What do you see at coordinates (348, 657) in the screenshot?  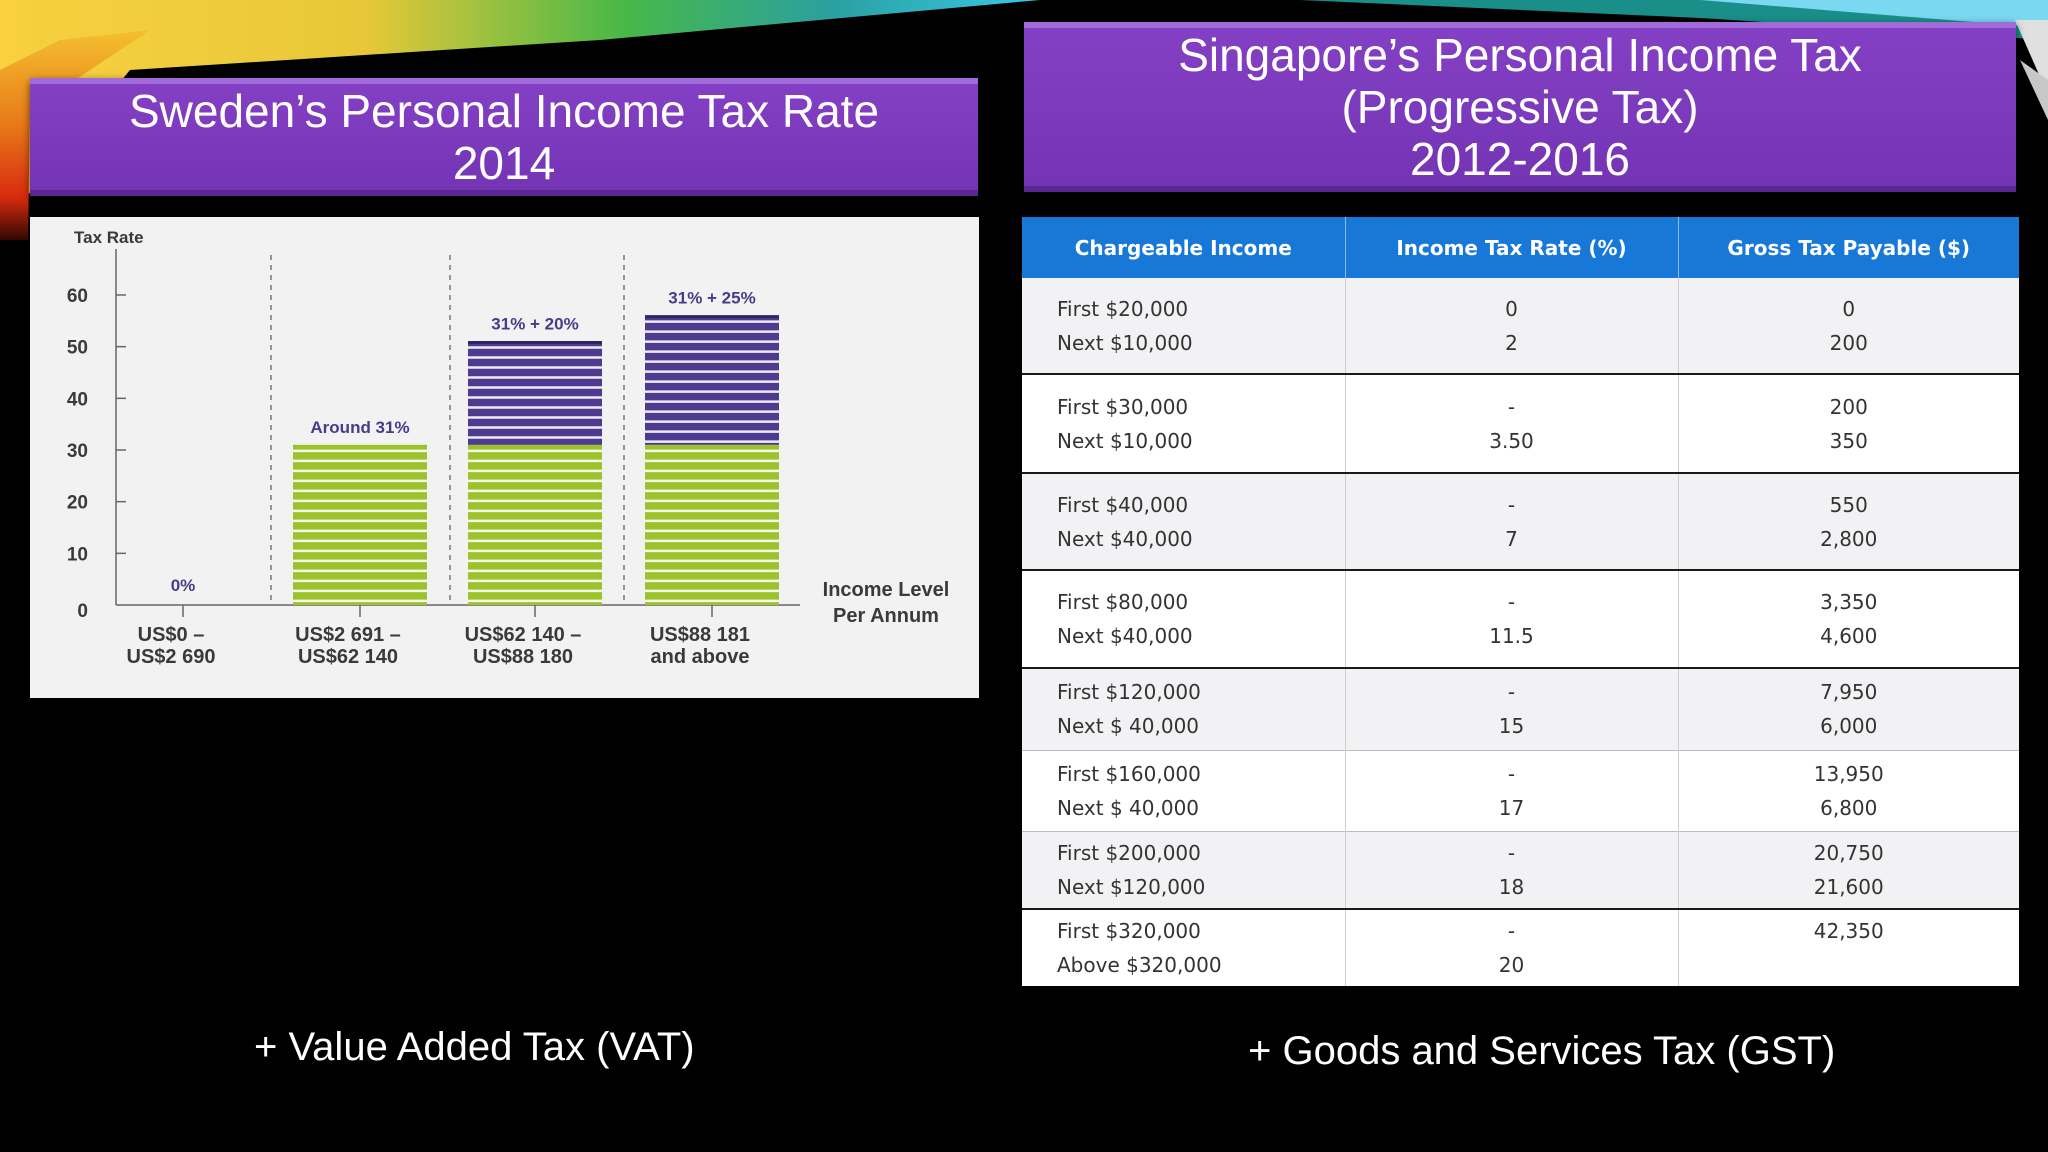 I see `x-tick-label: US$62 140` at bounding box center [348, 657].